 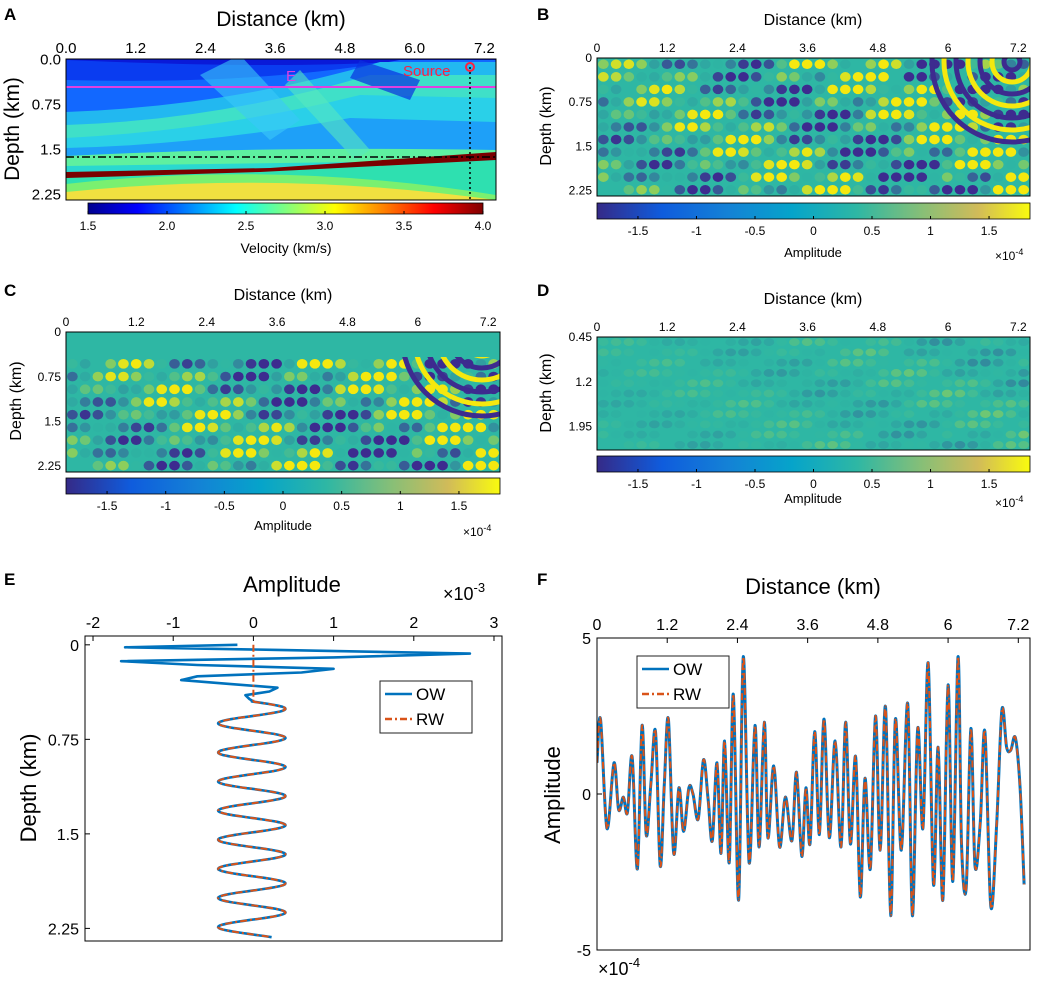 I want to click on panel-d-colorbar-label: Amplitude, so click(x=813, y=498).